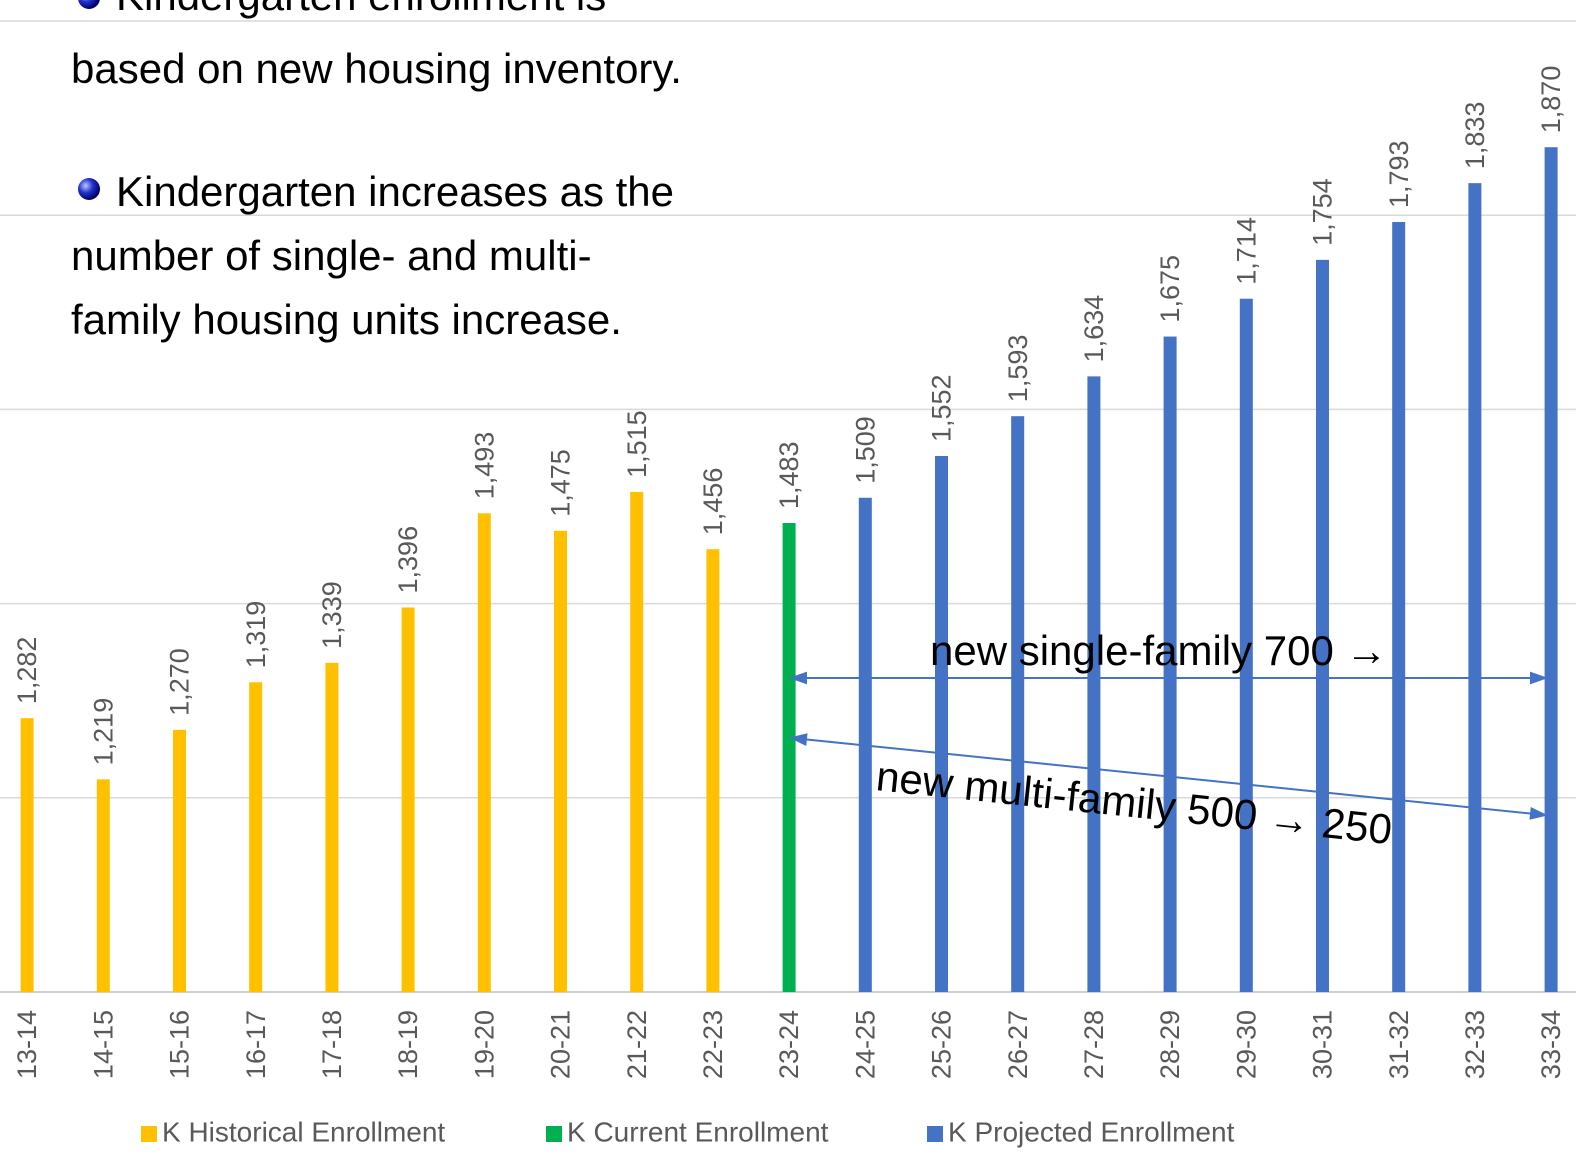 Image resolution: width=1576 pixels, height=1157 pixels. What do you see at coordinates (103, 1044) in the screenshot?
I see `x-tick-label: 14-15` at bounding box center [103, 1044].